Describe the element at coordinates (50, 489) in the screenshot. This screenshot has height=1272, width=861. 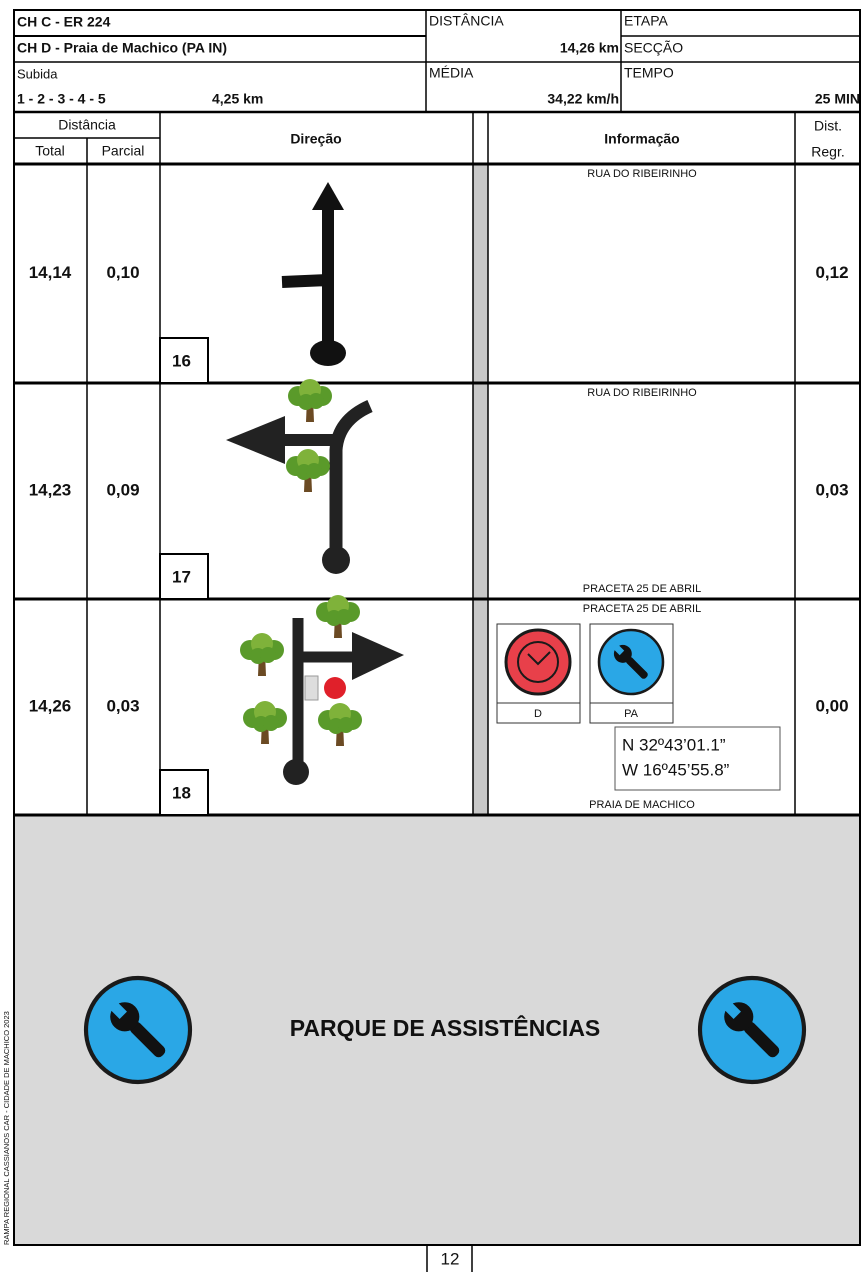
I see `total-distance: 14,23` at that location.